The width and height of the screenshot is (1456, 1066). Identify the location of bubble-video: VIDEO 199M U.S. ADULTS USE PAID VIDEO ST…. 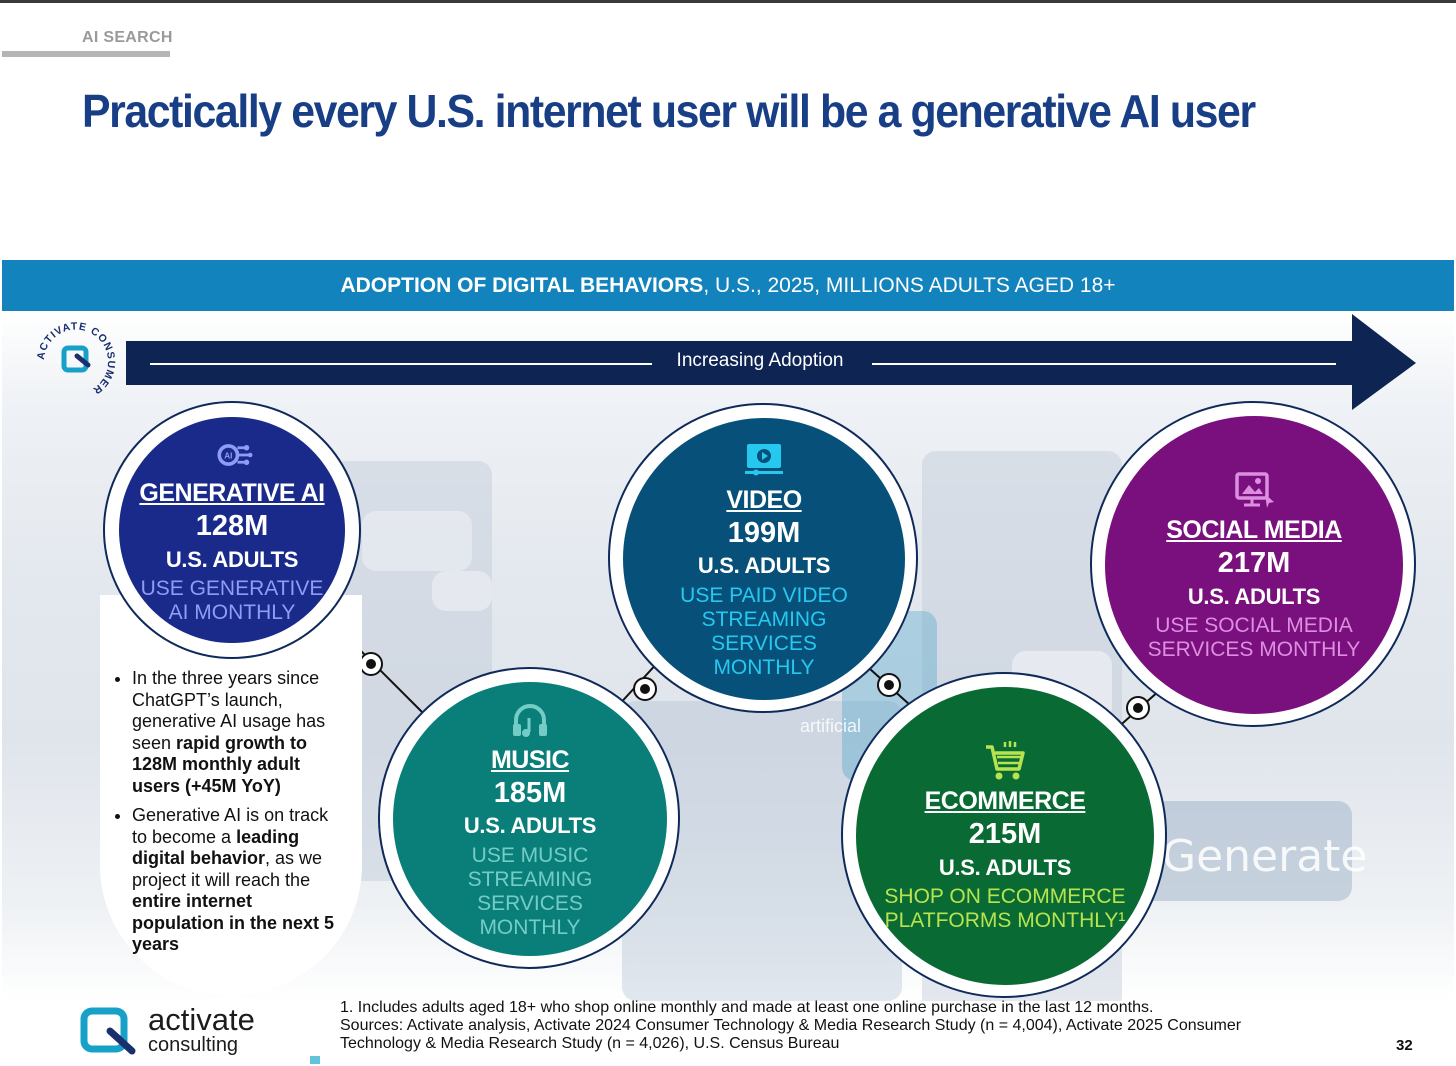
(763, 558).